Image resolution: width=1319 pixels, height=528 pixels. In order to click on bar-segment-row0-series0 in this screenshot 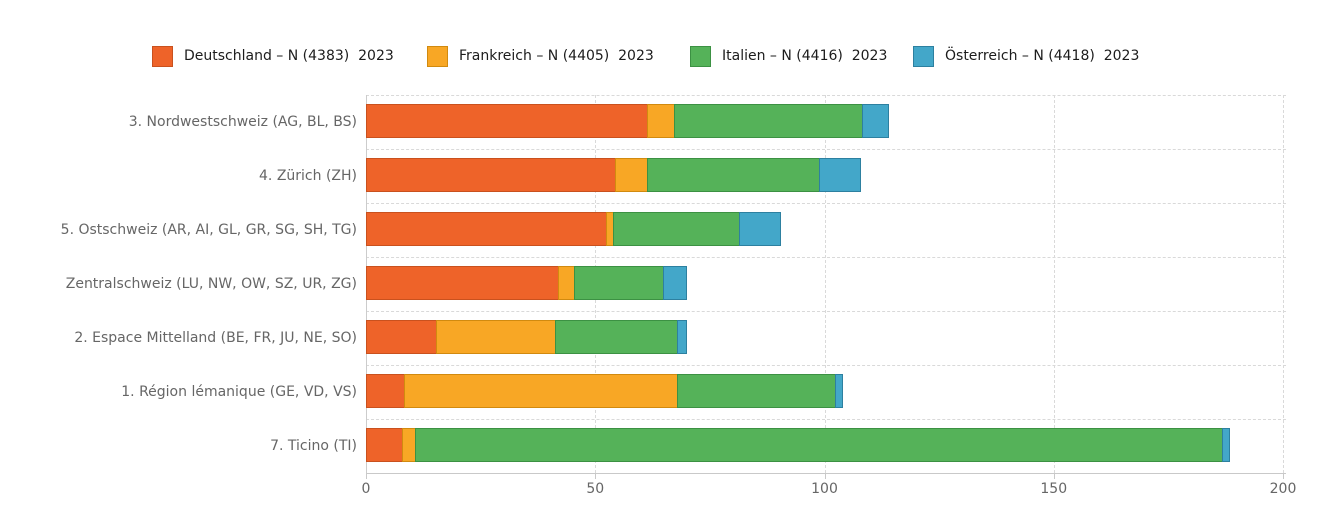, I will do `click(507, 121)`.